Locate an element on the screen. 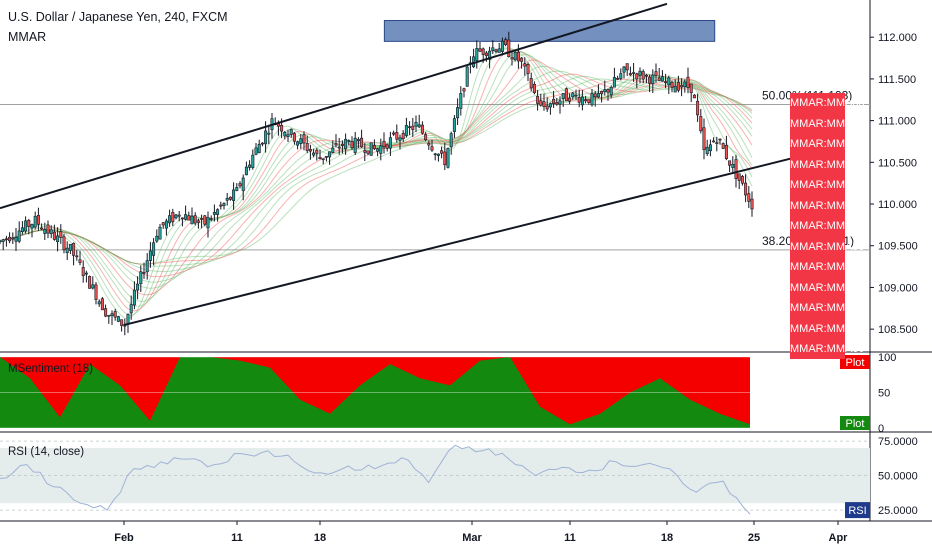 Image resolution: width=932 pixels, height=550 pixels. sentiment-tag-top is located at coordinates (855, 362).